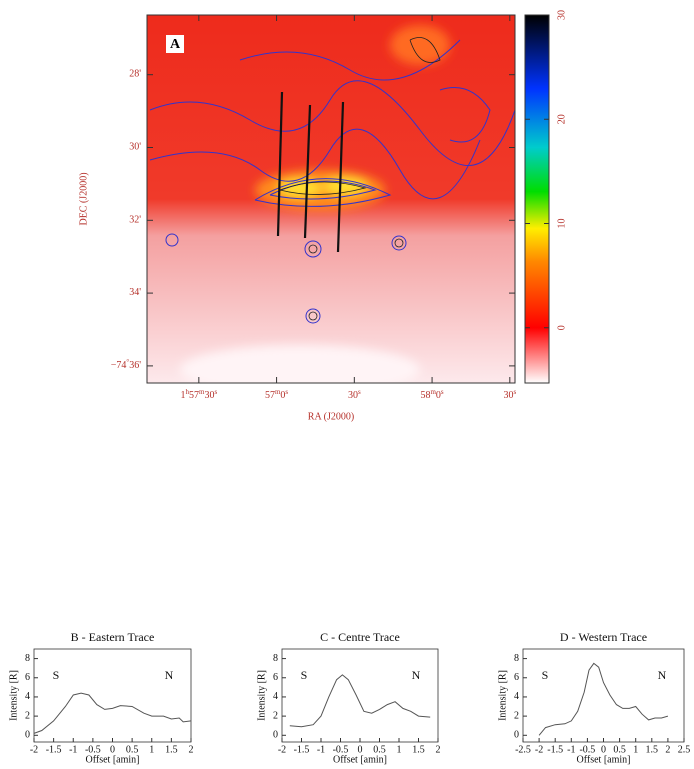  Describe the element at coordinates (113, 637) in the screenshot. I see `chart-title: B - Eastern Trace` at that location.